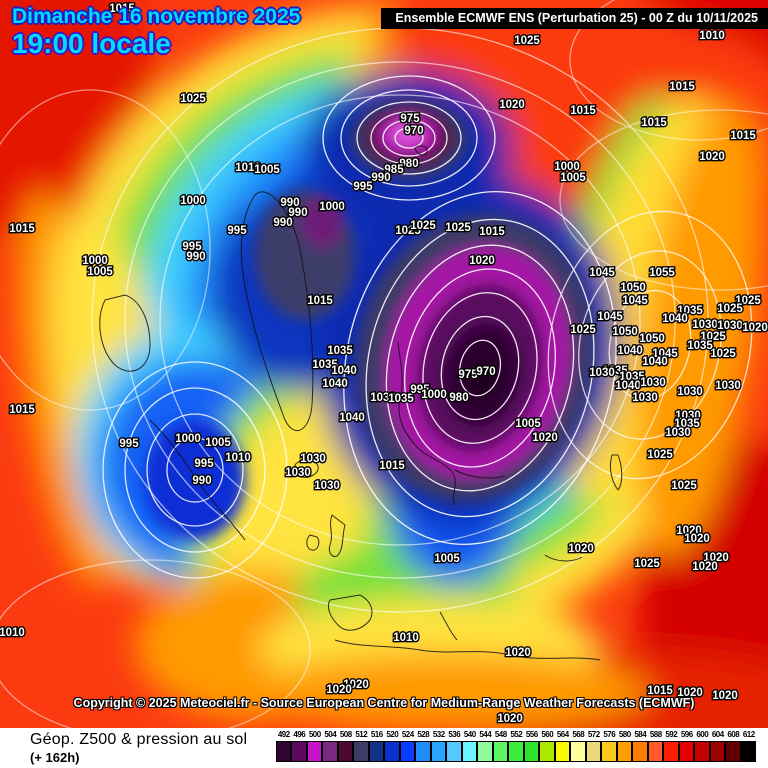 Image resolution: width=768 pixels, height=768 pixels. What do you see at coordinates (531, 745) in the screenshot?
I see `colorbar-stop: 556` at bounding box center [531, 745].